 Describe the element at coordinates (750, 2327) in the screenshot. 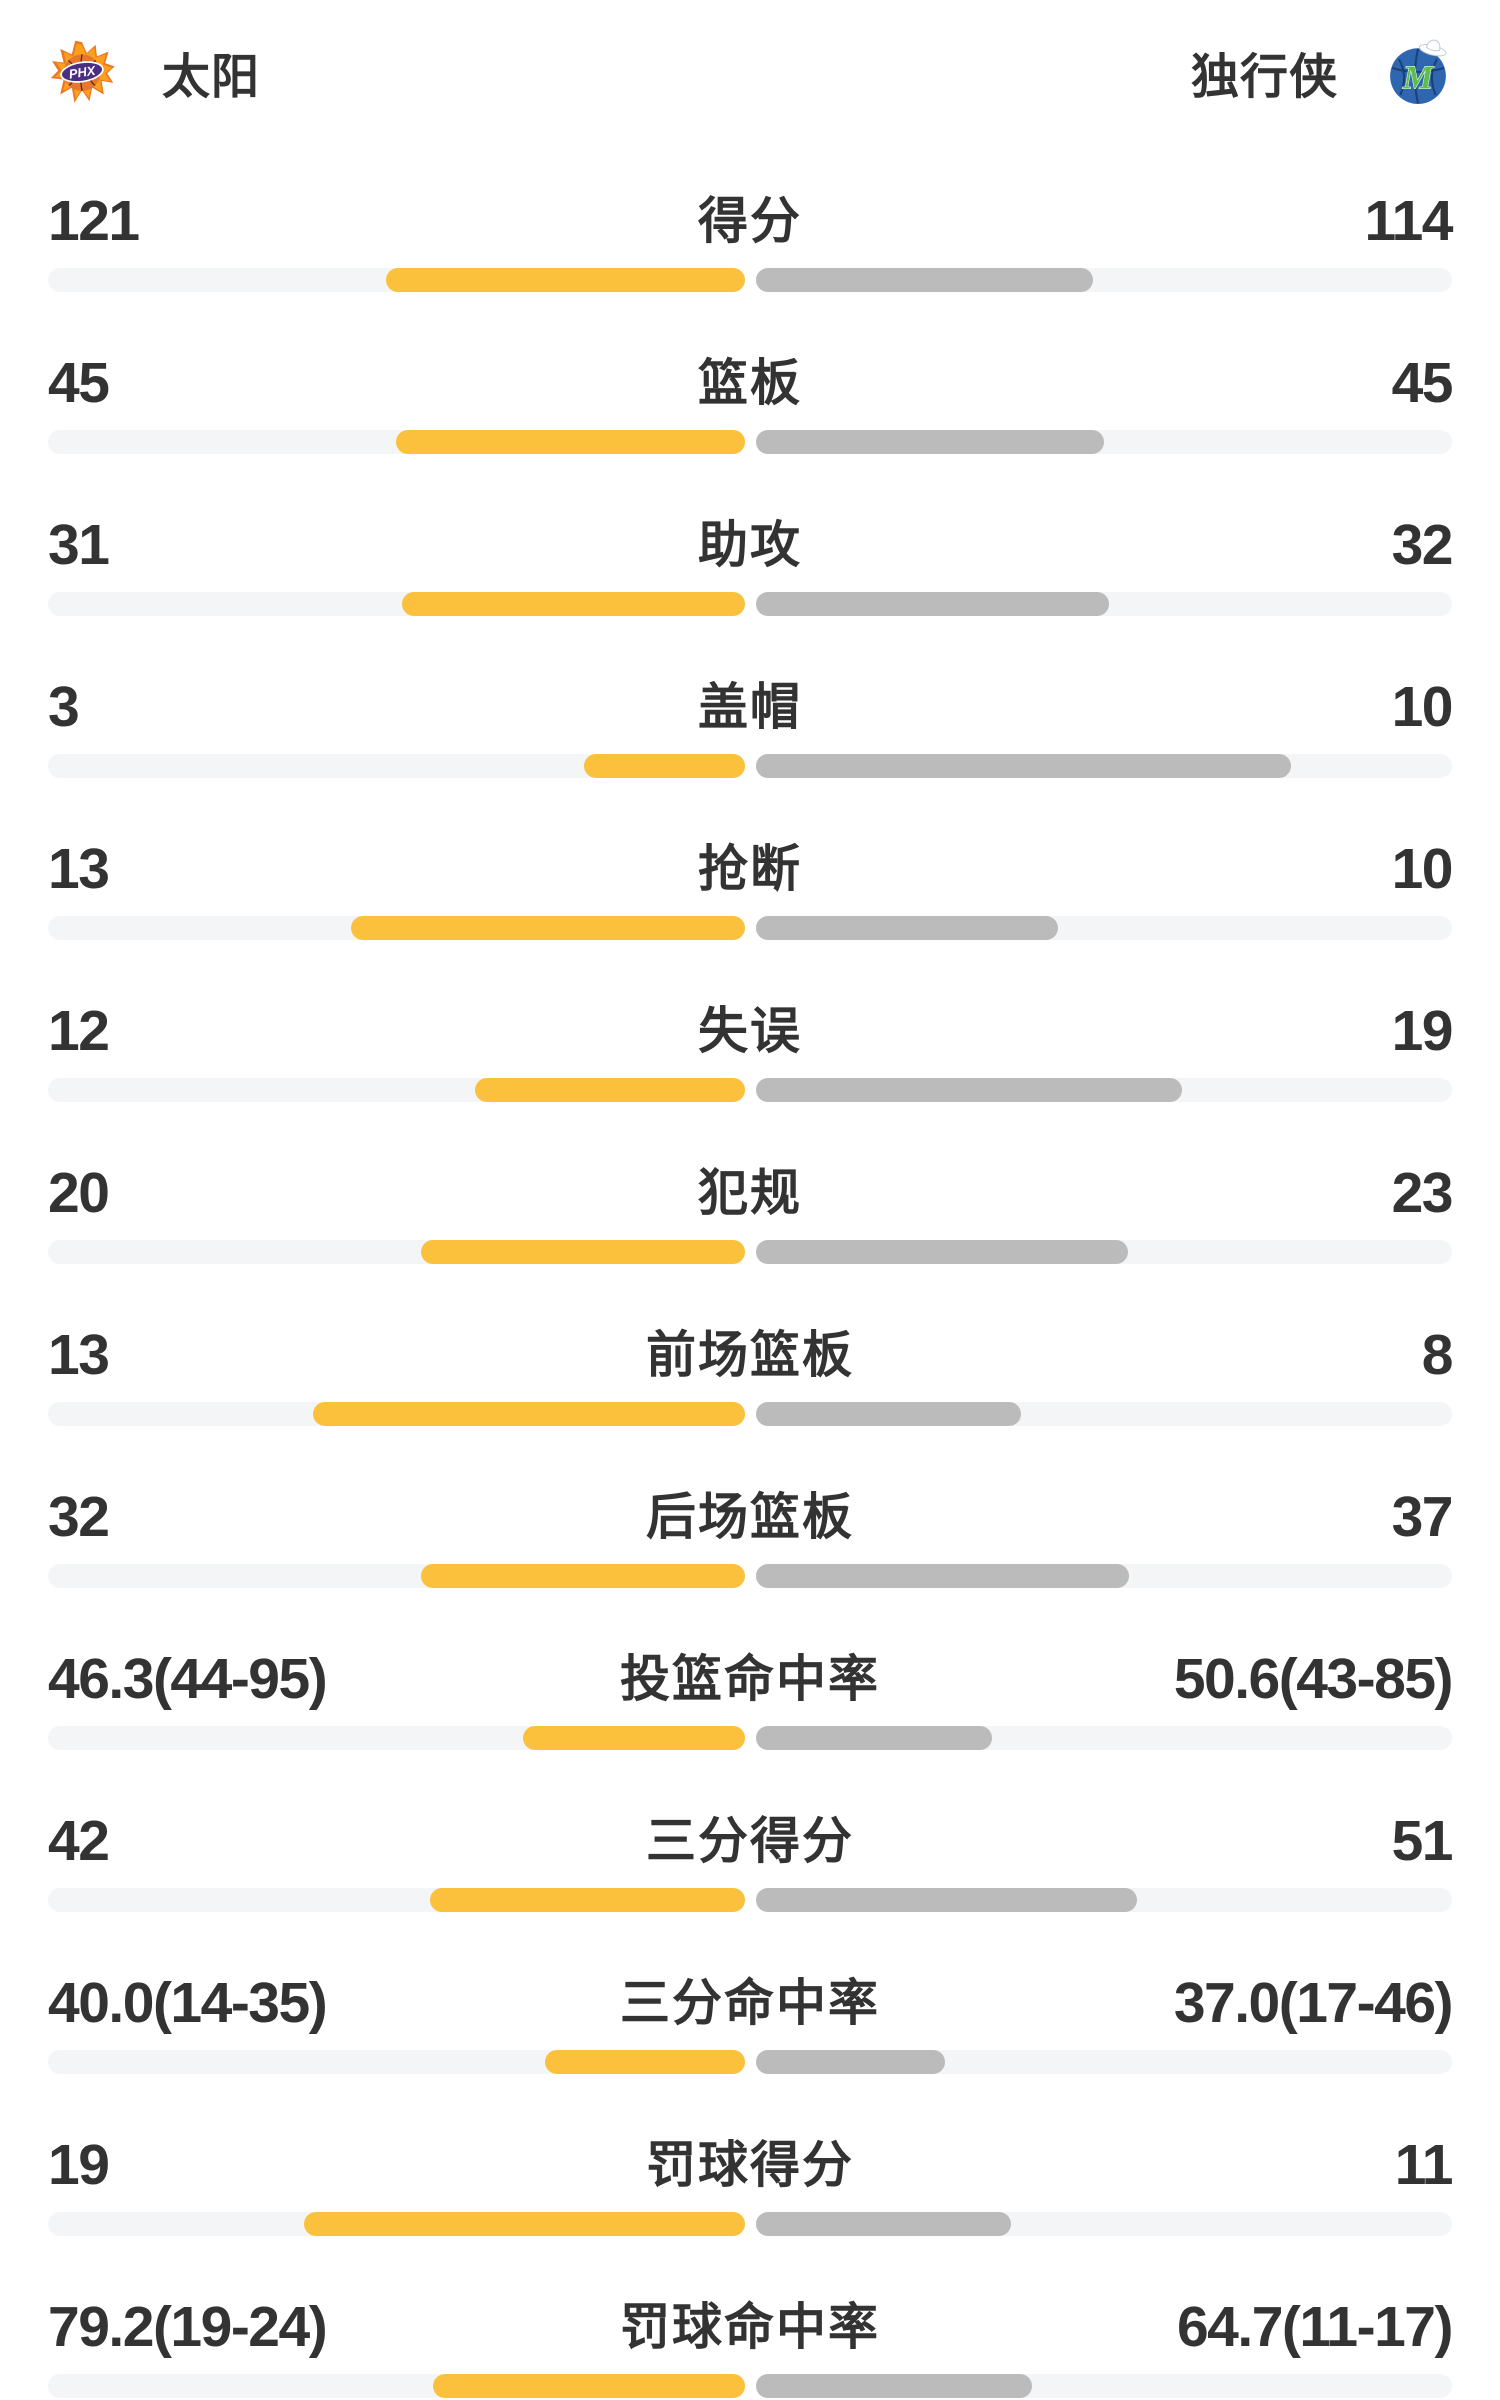

I see `stat-label: 罚球命中率` at that location.